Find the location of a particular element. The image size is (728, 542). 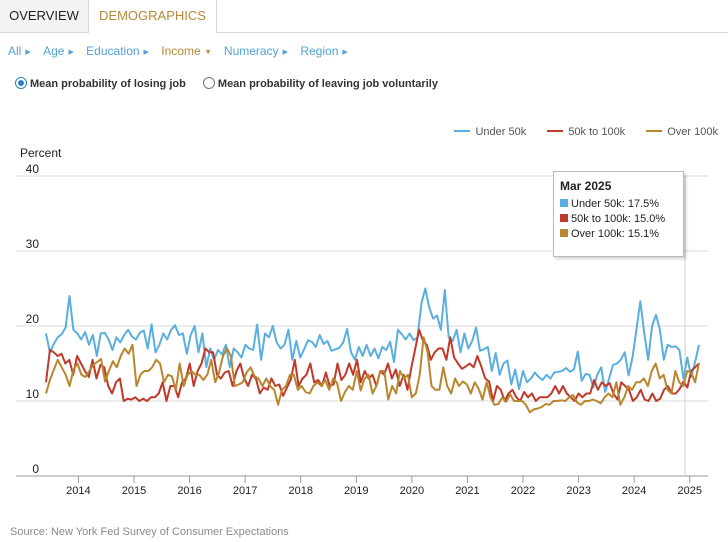

series-line-over-100k is located at coordinates (372, 375).